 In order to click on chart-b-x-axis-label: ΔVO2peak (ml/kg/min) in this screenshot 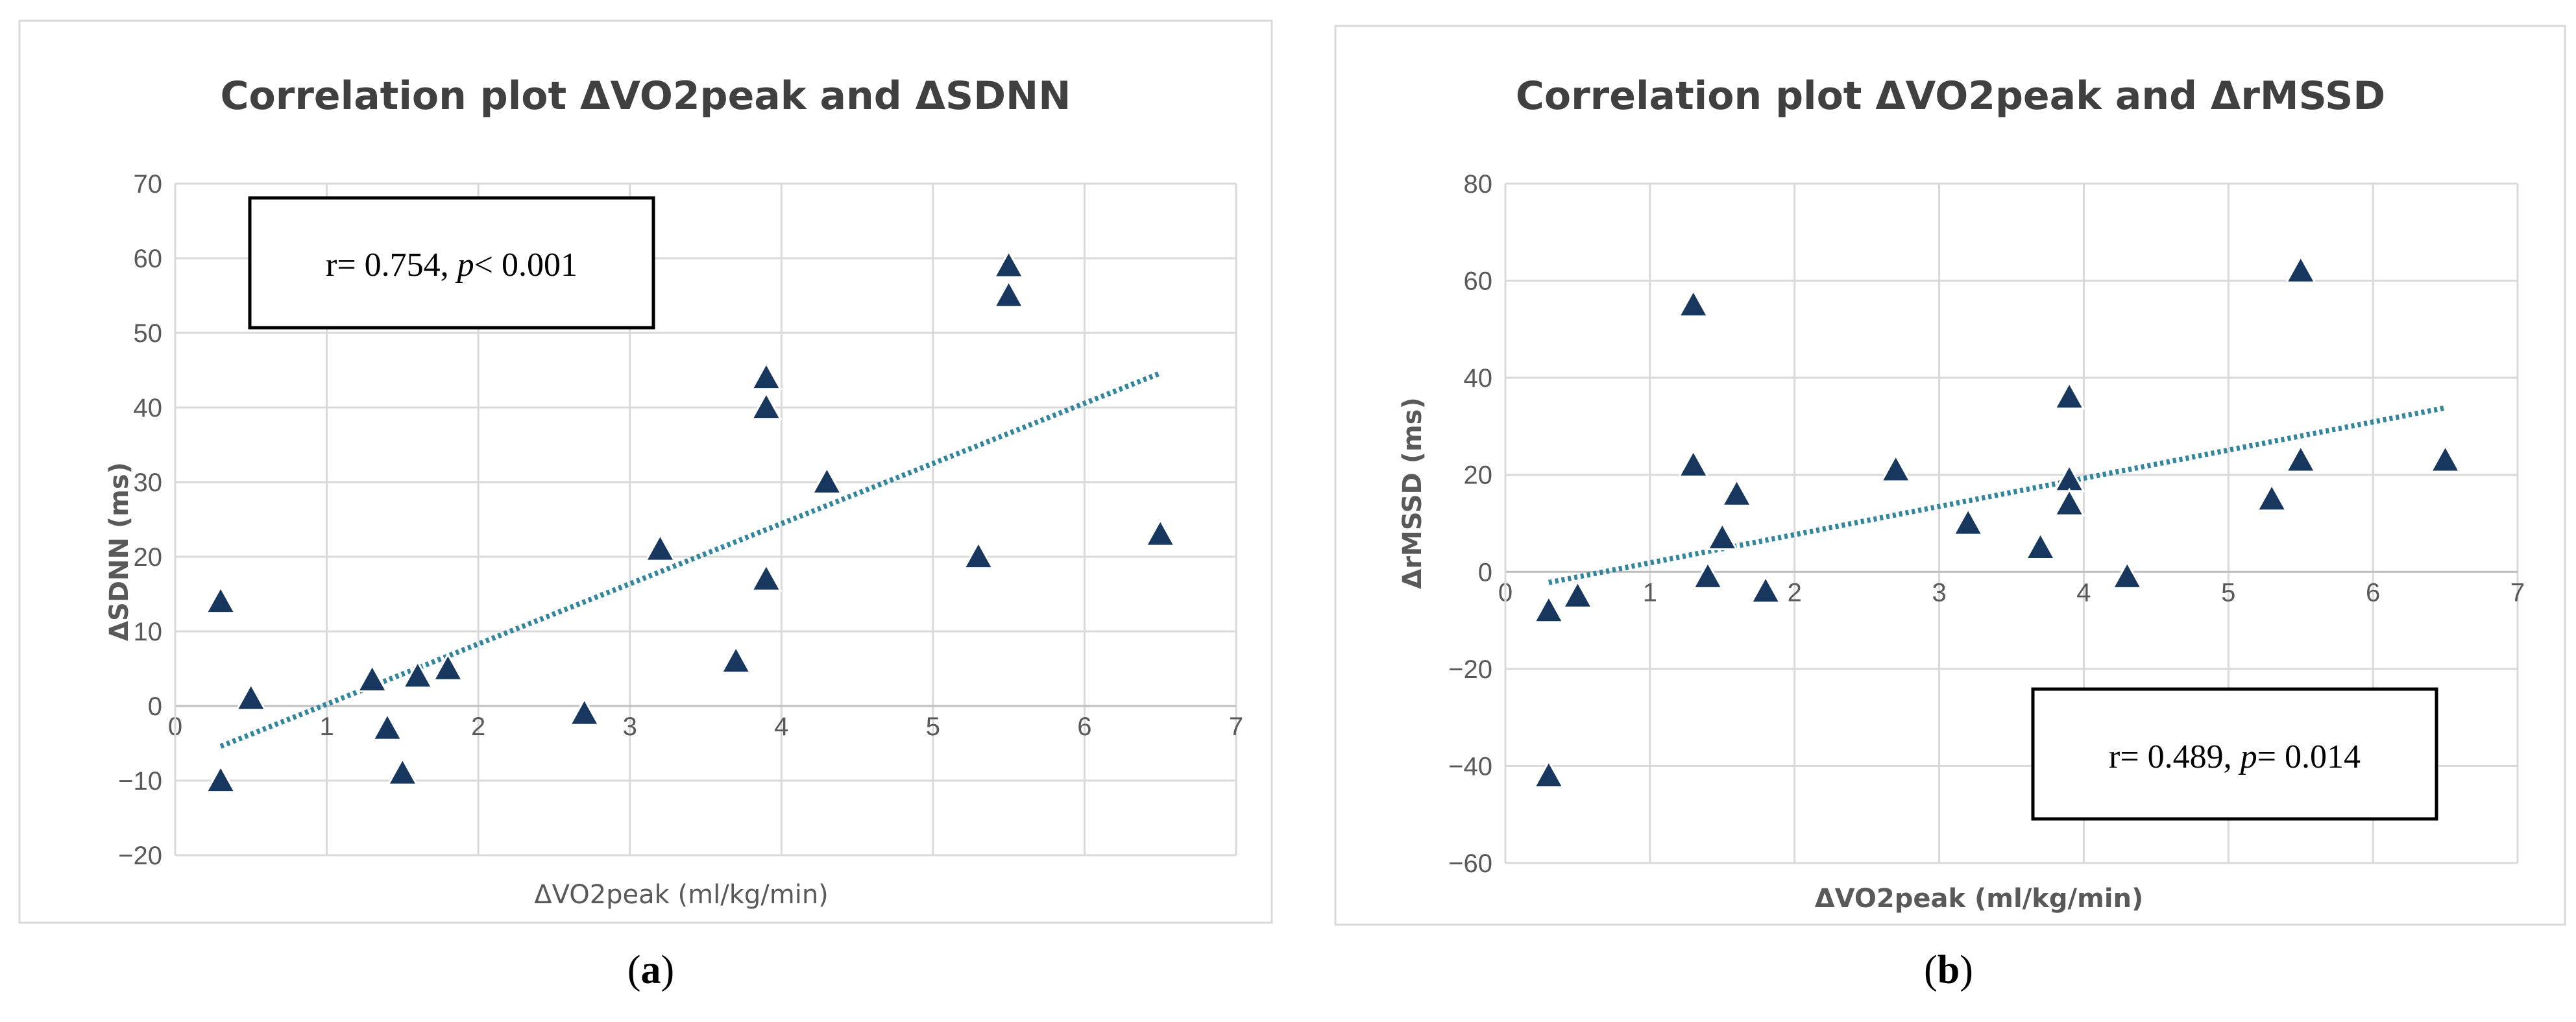, I will do `click(1979, 899)`.